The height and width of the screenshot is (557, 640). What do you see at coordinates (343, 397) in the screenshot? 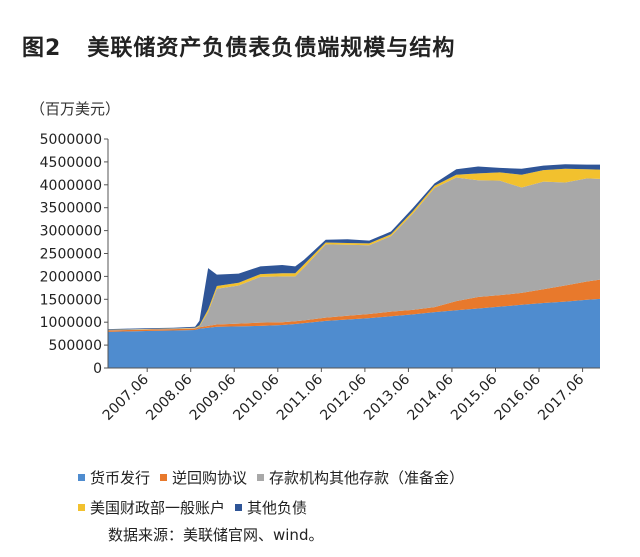
I see `x-tick-label: 2012.06` at bounding box center [343, 397].